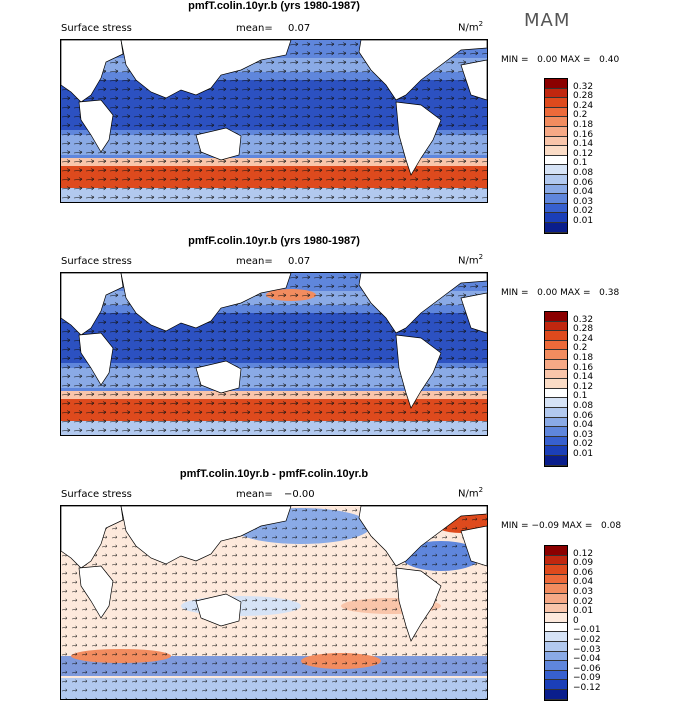  What do you see at coordinates (471, 493) in the screenshot?
I see `panel-3-units: N/m2` at bounding box center [471, 493].